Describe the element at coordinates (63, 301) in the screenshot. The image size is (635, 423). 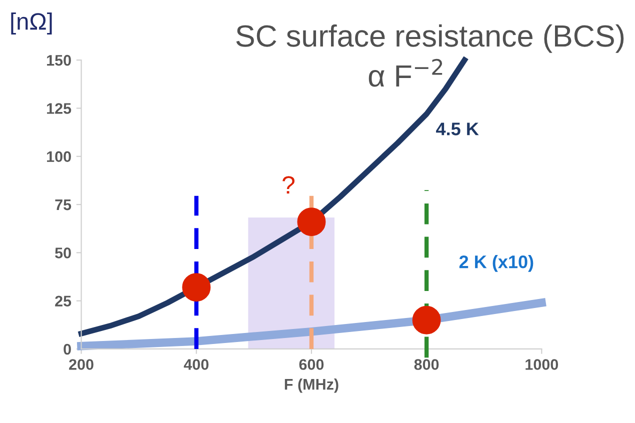
I see `y-tick-label: 25` at that location.